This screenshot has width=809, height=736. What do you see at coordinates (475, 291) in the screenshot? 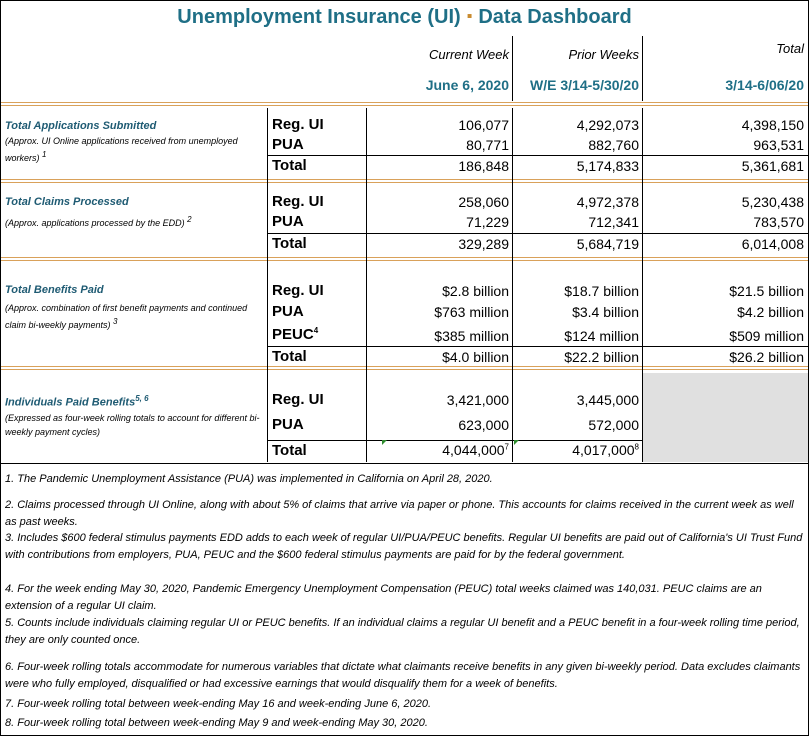
I see `cell-current: $2.8 billion` at bounding box center [475, 291].